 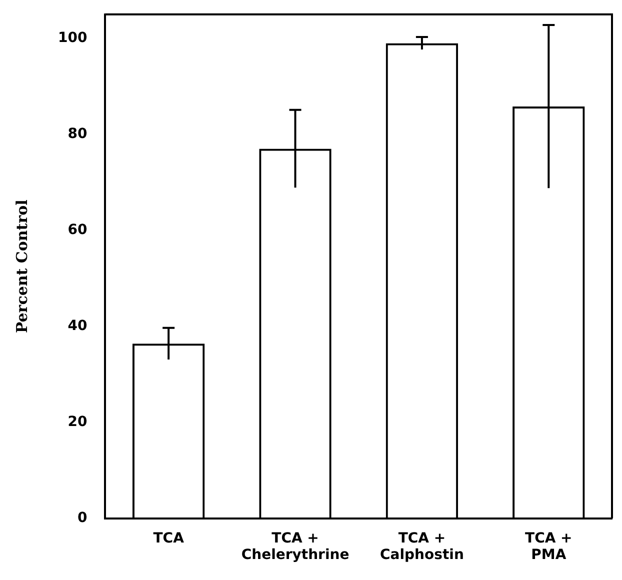 What do you see at coordinates (548, 547) in the screenshot?
I see `x-tick-label: TCA + PMA` at bounding box center [548, 547].